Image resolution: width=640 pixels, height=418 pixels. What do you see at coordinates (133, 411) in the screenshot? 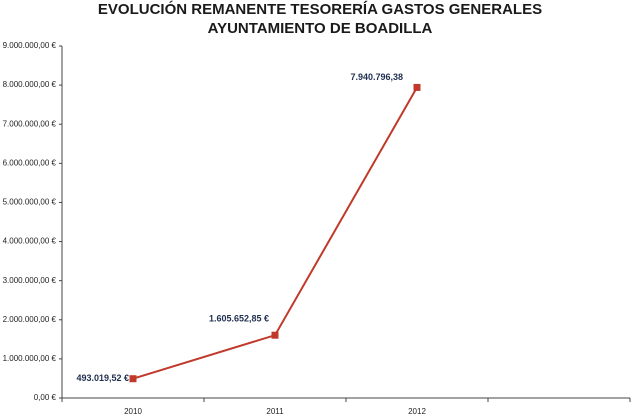
I see `x-tick-label: 2010` at bounding box center [133, 411].